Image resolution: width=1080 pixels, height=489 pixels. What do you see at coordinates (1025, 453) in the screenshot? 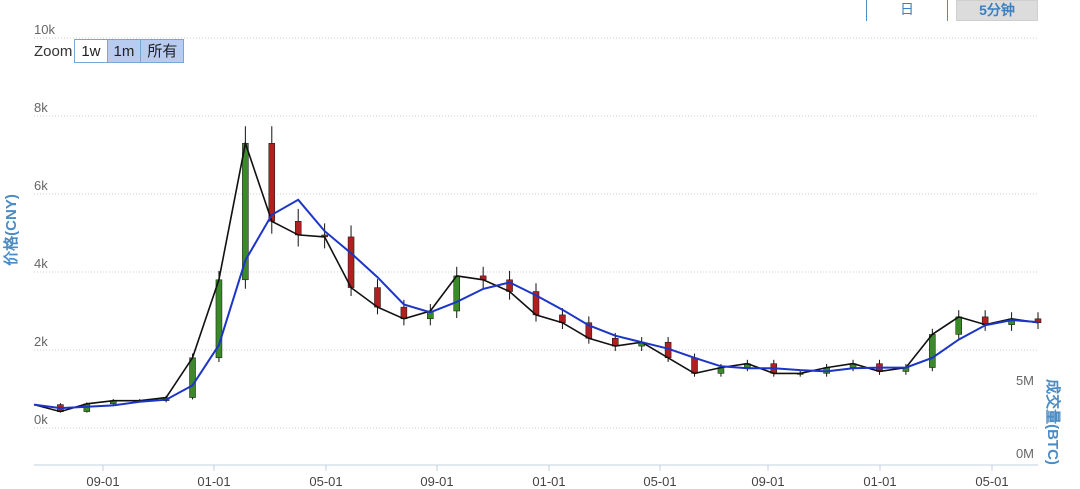
I see `volume-tick-label: 0M` at bounding box center [1025, 453].